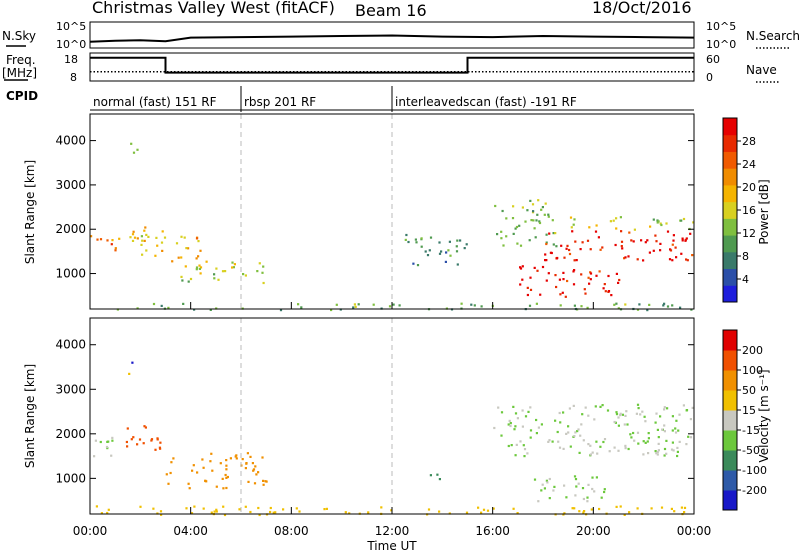 Image resolution: width=800 pixels, height=554 pixels. I want to click on cpid-segment-label: normal (fast) 151 RF, so click(155, 102).